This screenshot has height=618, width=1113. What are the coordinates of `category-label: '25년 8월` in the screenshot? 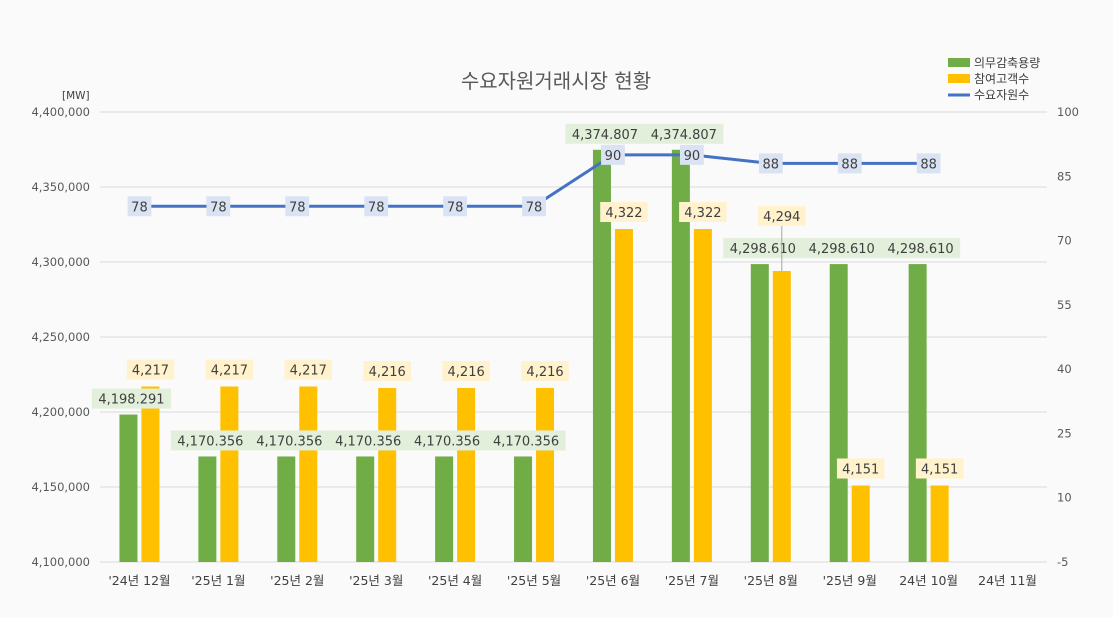 It's located at (771, 580).